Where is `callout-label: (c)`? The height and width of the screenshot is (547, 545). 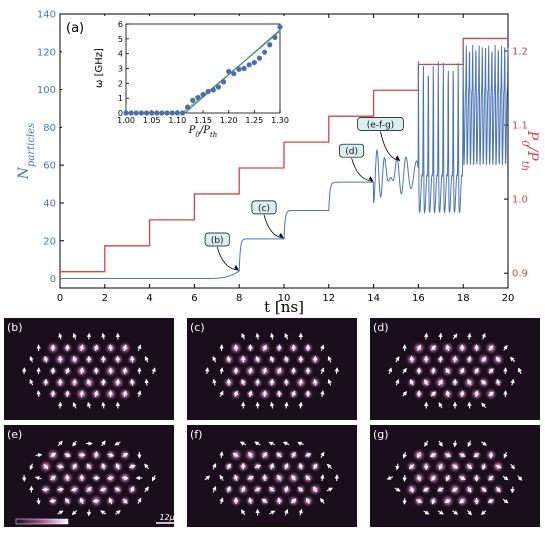
callout-label: (c) is located at coordinates (264, 209).